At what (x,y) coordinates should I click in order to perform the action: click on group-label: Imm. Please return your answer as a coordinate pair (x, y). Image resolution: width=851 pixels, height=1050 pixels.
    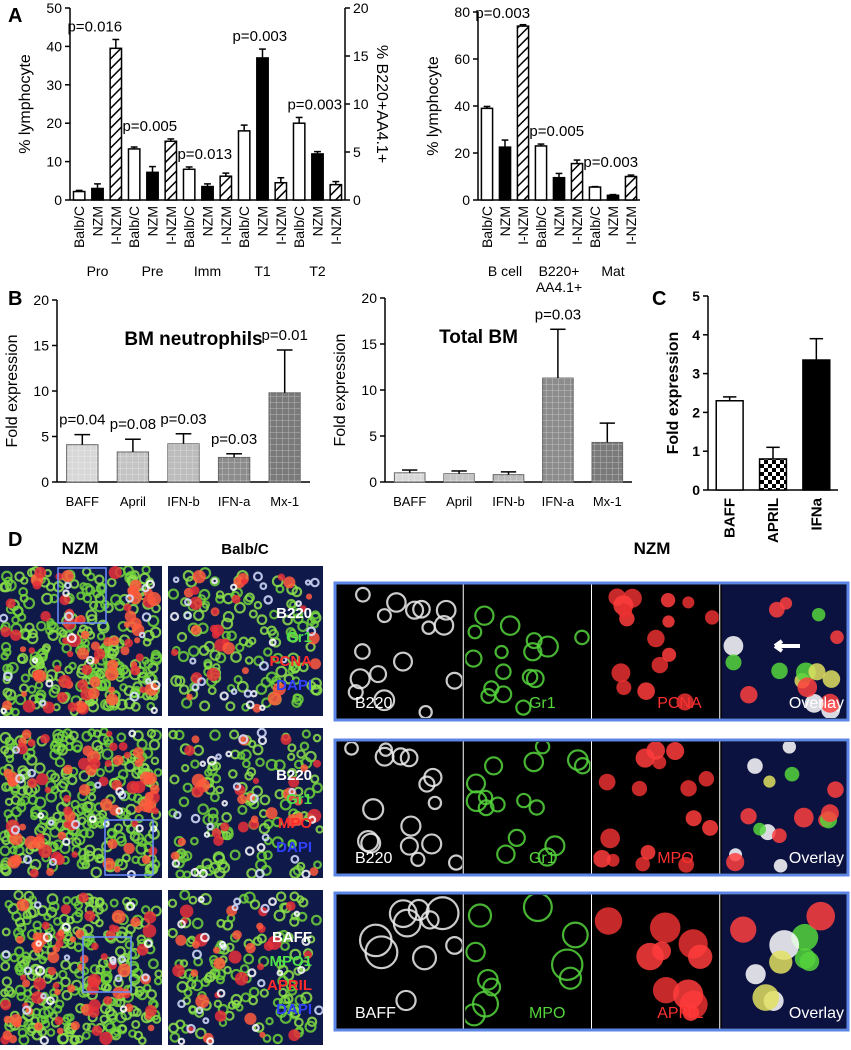
    Looking at the image, I should click on (207, 271).